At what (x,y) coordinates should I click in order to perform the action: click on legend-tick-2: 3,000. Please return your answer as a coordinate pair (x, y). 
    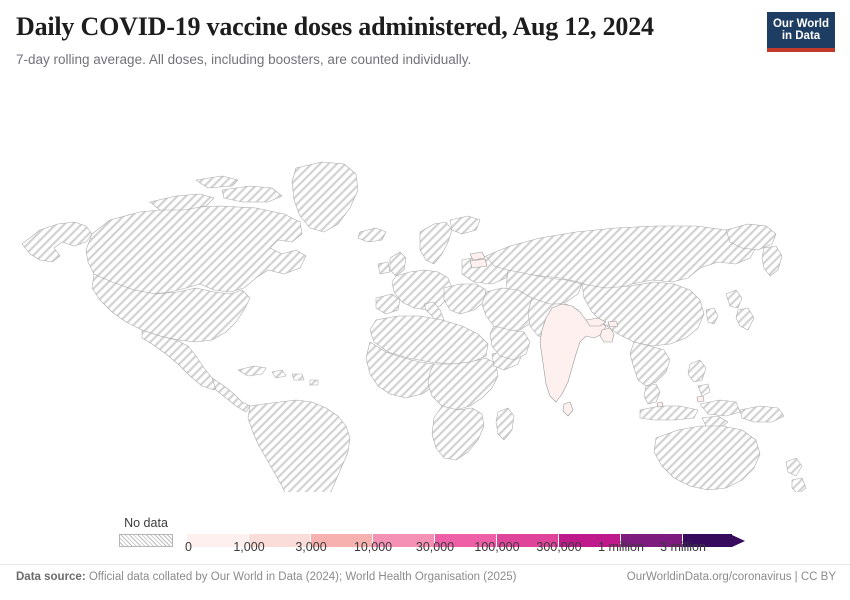
    Looking at the image, I should click on (311, 547).